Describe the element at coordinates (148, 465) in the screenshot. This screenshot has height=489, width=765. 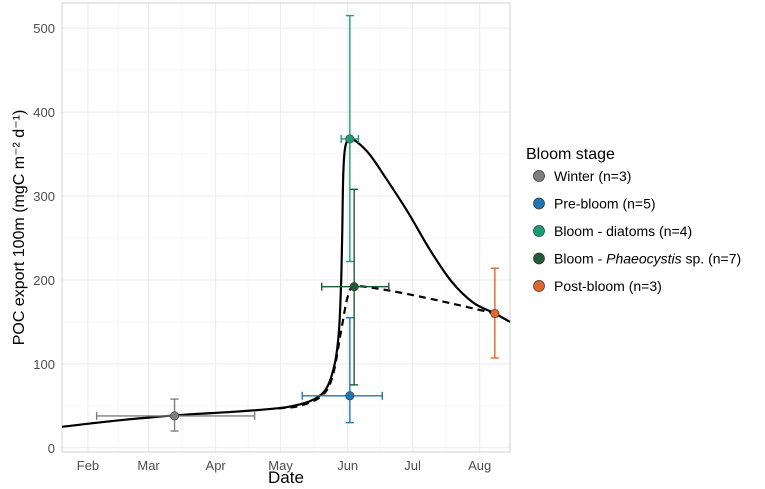
I see `x-tick-label: Mar` at that location.